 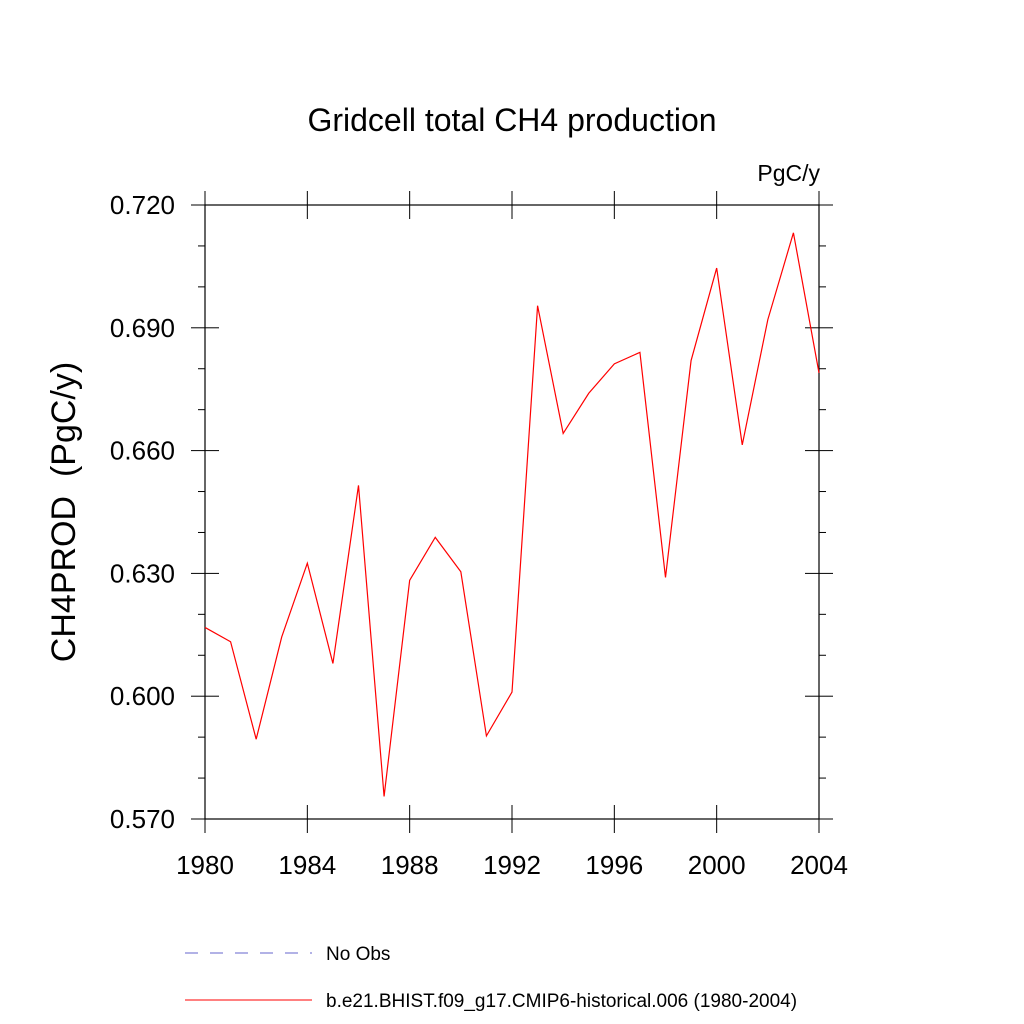 What do you see at coordinates (142, 328) in the screenshot?
I see `y-tick-label: 0.690` at bounding box center [142, 328].